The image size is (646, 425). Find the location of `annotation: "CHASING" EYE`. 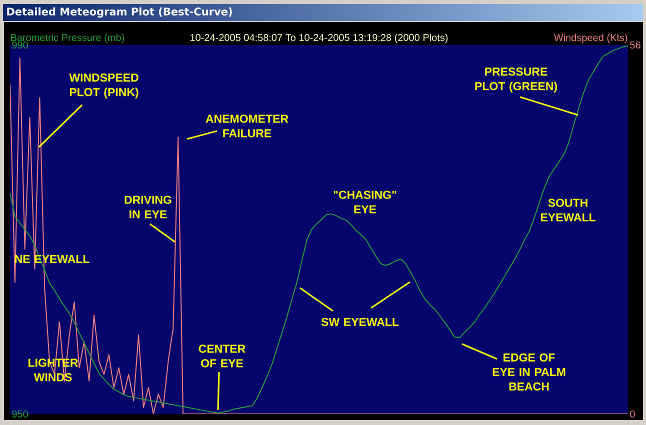

annotation: "CHASING" EYE is located at coordinates (365, 202).